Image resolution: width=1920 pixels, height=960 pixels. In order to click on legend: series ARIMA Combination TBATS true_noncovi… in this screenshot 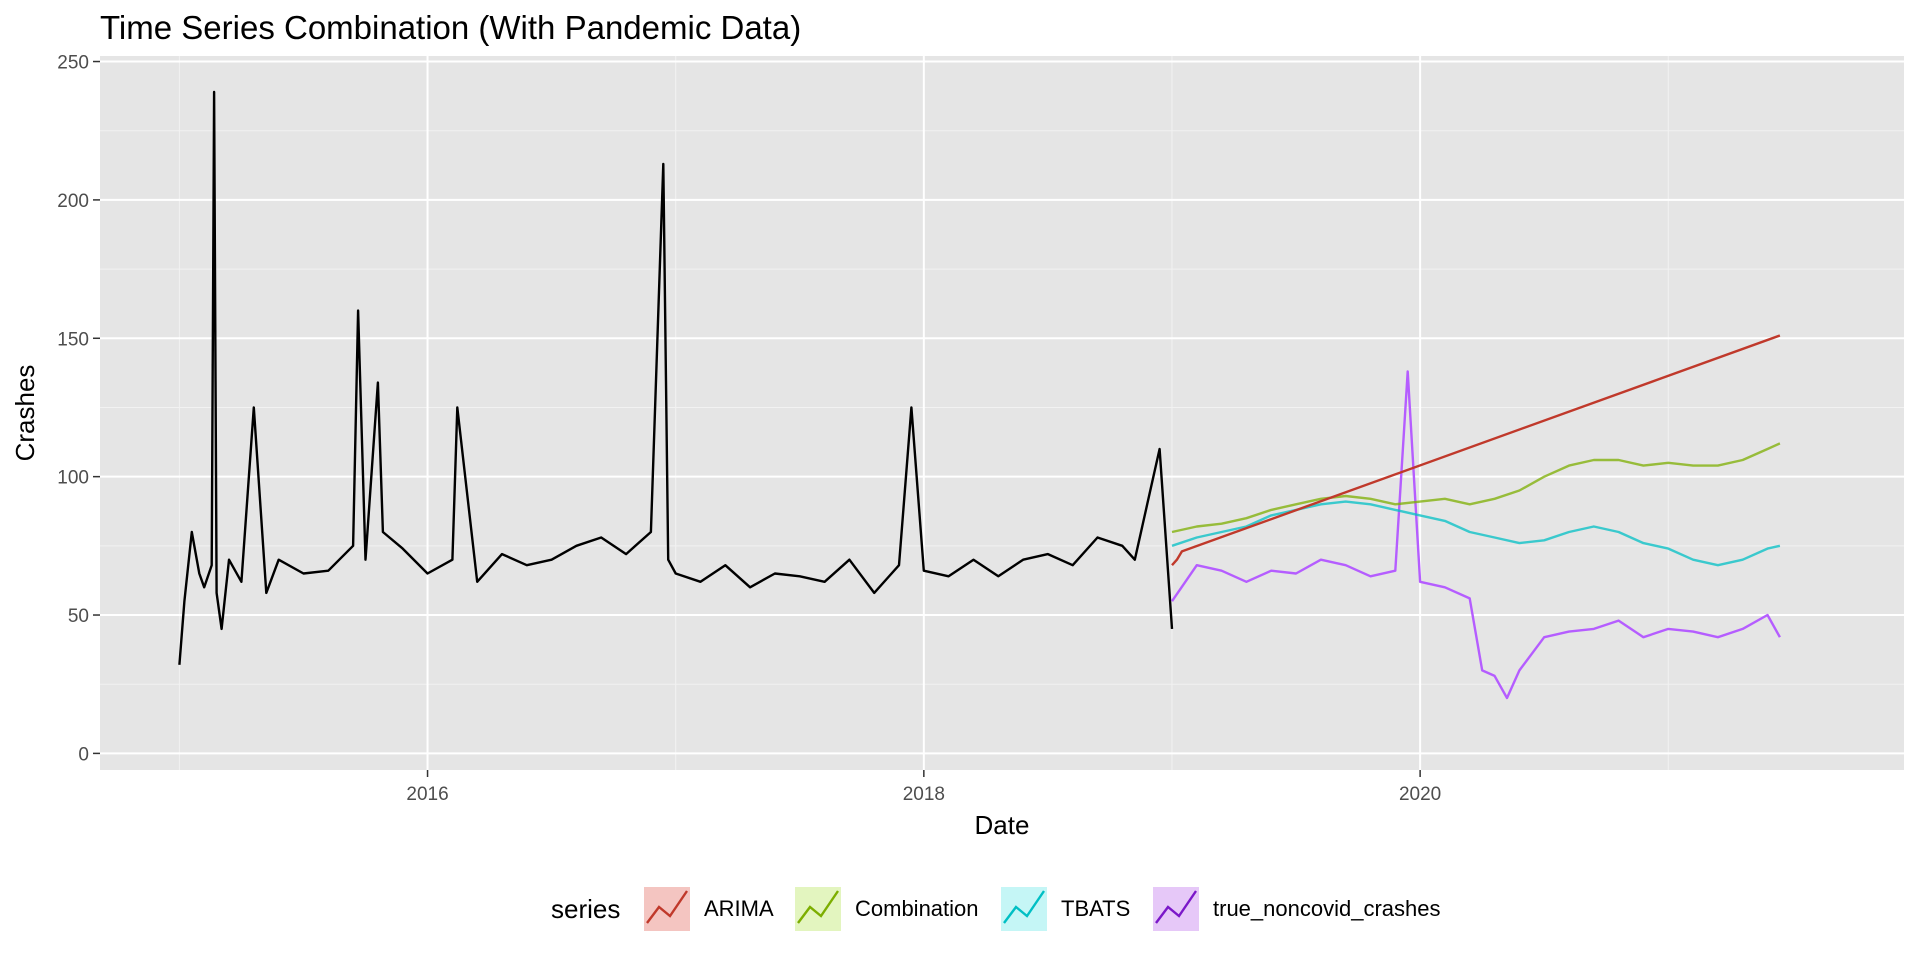, I will do `click(995, 909)`.